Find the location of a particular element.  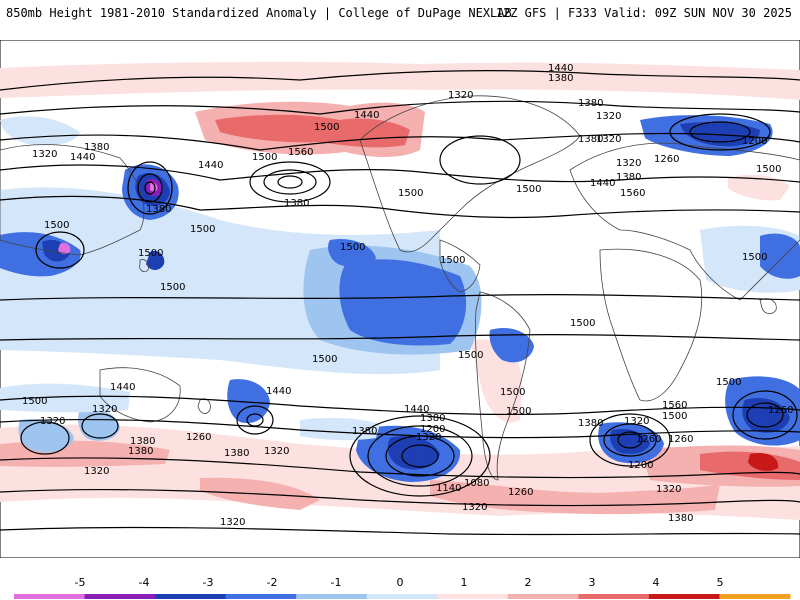

colorbar-tick-label: -1 is located at coordinates (336, 582).